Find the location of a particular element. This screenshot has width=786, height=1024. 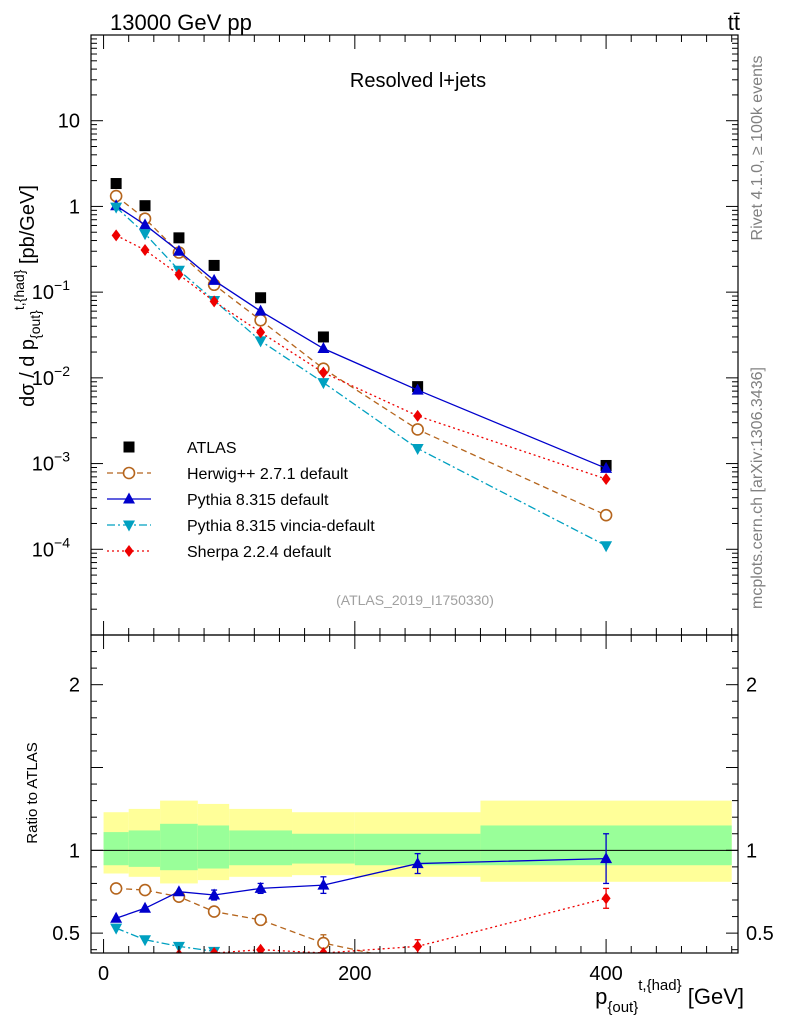

x-tick-label: 0 is located at coordinates (103, 974).